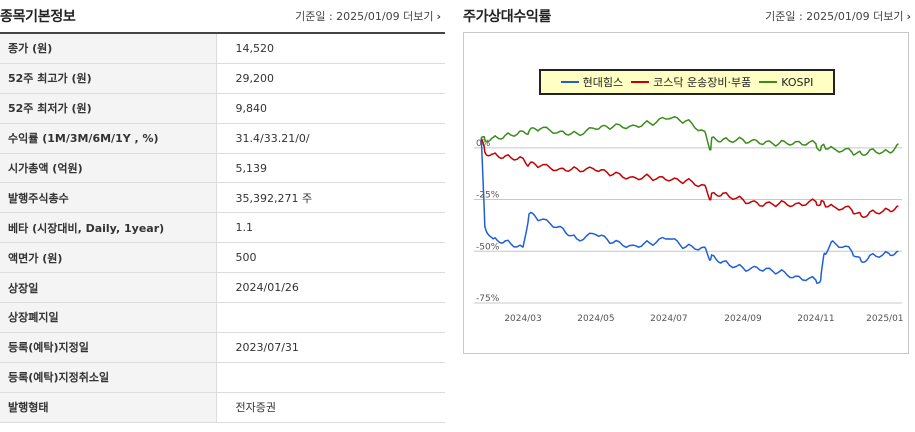  What do you see at coordinates (330, 228) in the screenshot?
I see `info-row-value: 1.1` at bounding box center [330, 228].